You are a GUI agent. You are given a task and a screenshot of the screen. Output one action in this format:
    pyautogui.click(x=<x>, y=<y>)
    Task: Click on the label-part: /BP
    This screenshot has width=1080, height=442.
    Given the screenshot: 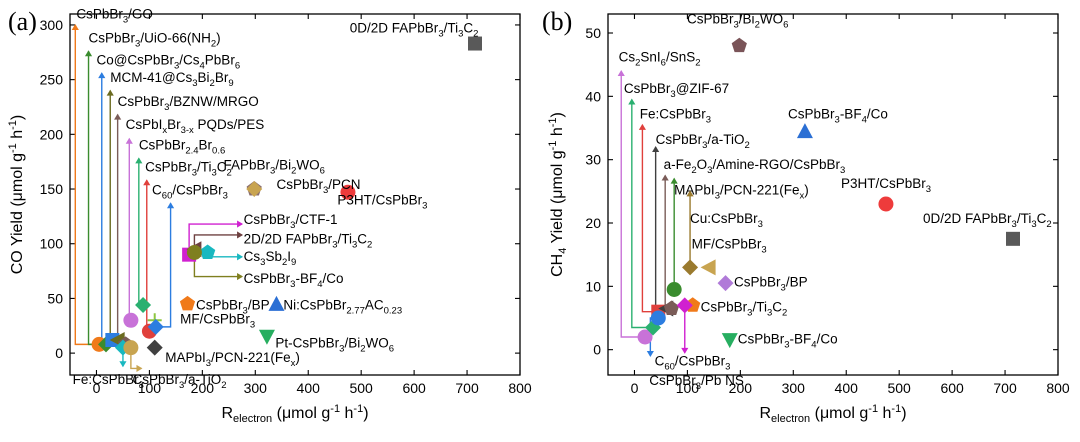 What is the action you would take?
    pyautogui.click(x=259, y=304)
    